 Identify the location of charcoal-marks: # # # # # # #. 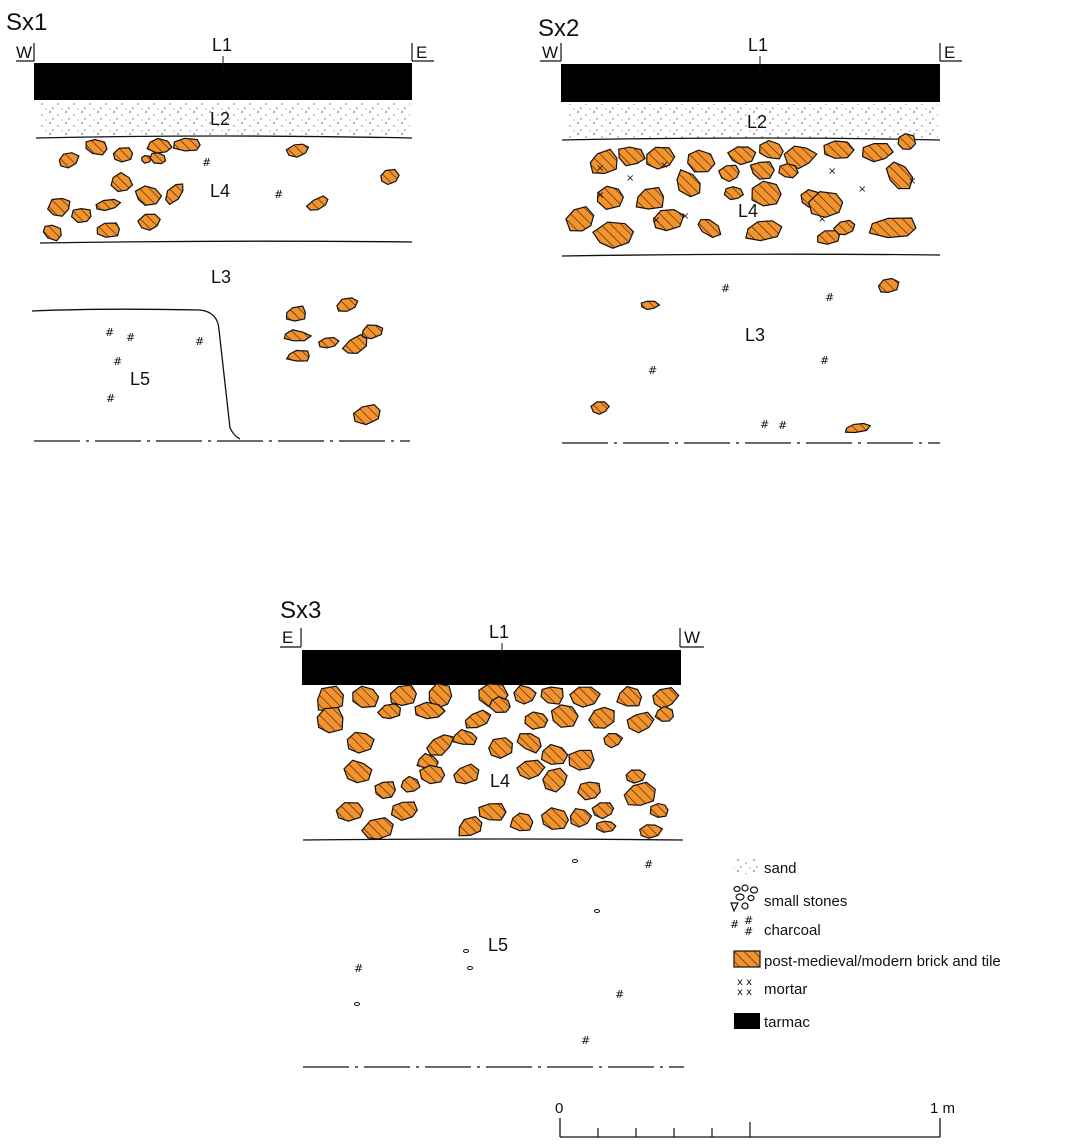
(194, 280).